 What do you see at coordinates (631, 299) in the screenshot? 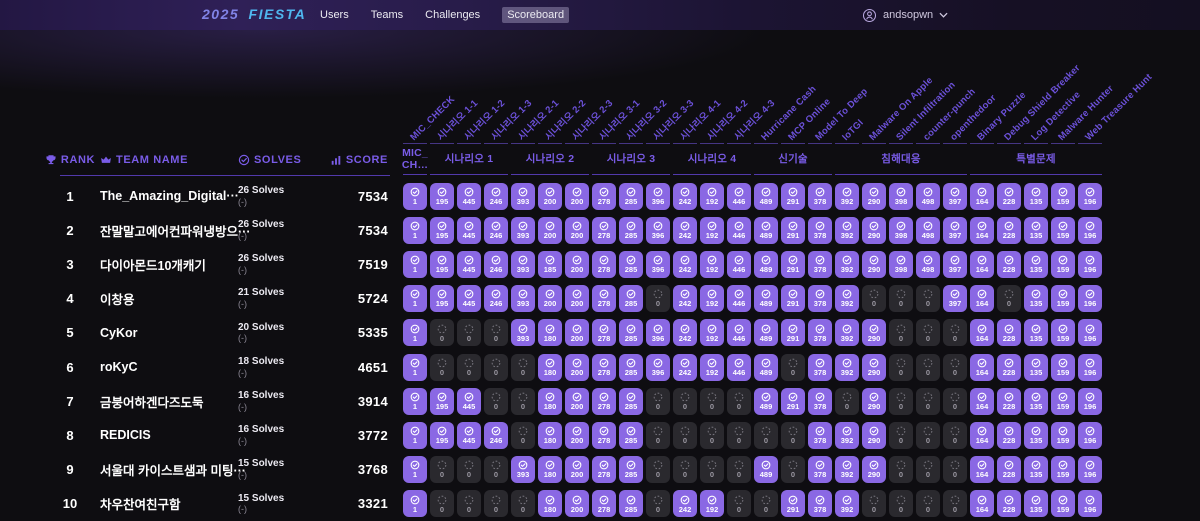
I see `challenge-solved-cell: 285` at bounding box center [631, 299].